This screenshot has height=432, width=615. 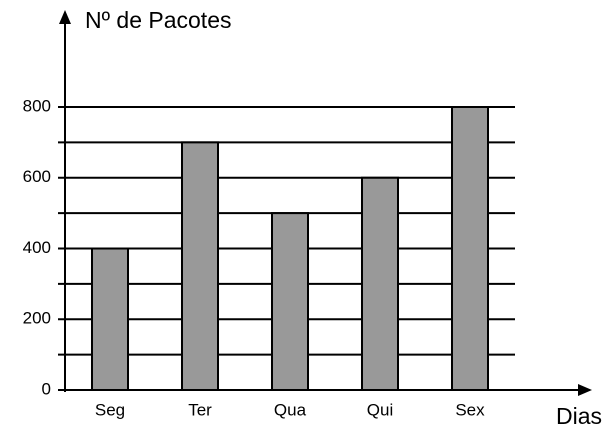 What do you see at coordinates (37, 176) in the screenshot?
I see `y-tick-label: 600` at bounding box center [37, 176].